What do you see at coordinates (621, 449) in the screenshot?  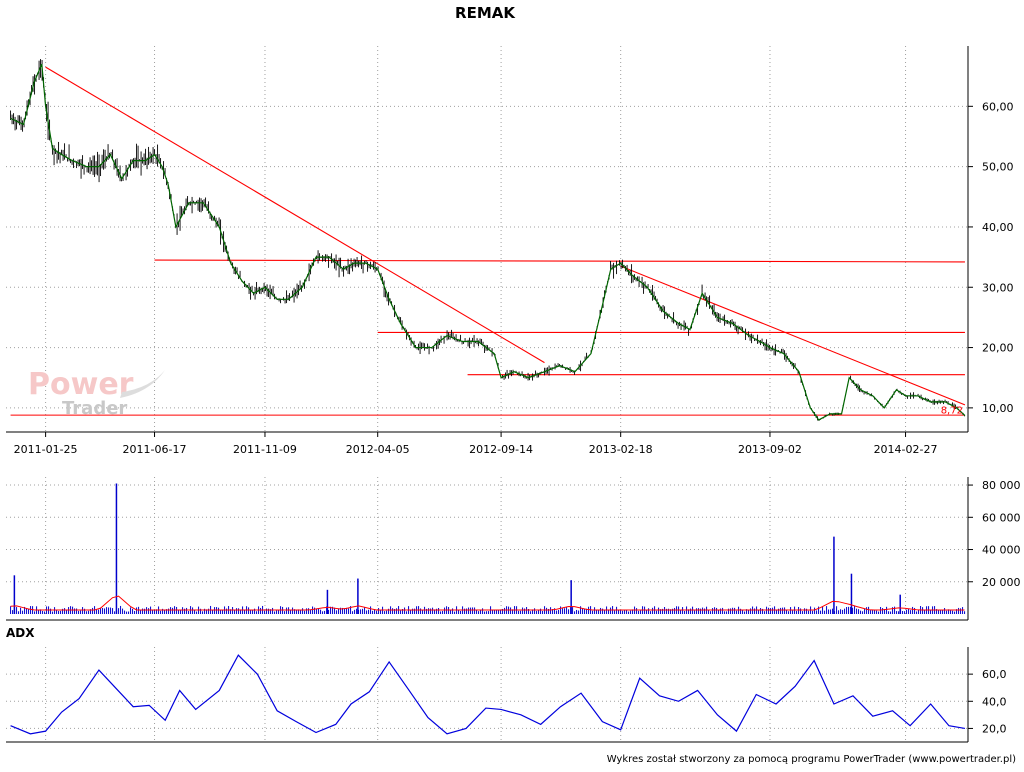 I see `x-tick-label: 2013-02-18` at bounding box center [621, 449].